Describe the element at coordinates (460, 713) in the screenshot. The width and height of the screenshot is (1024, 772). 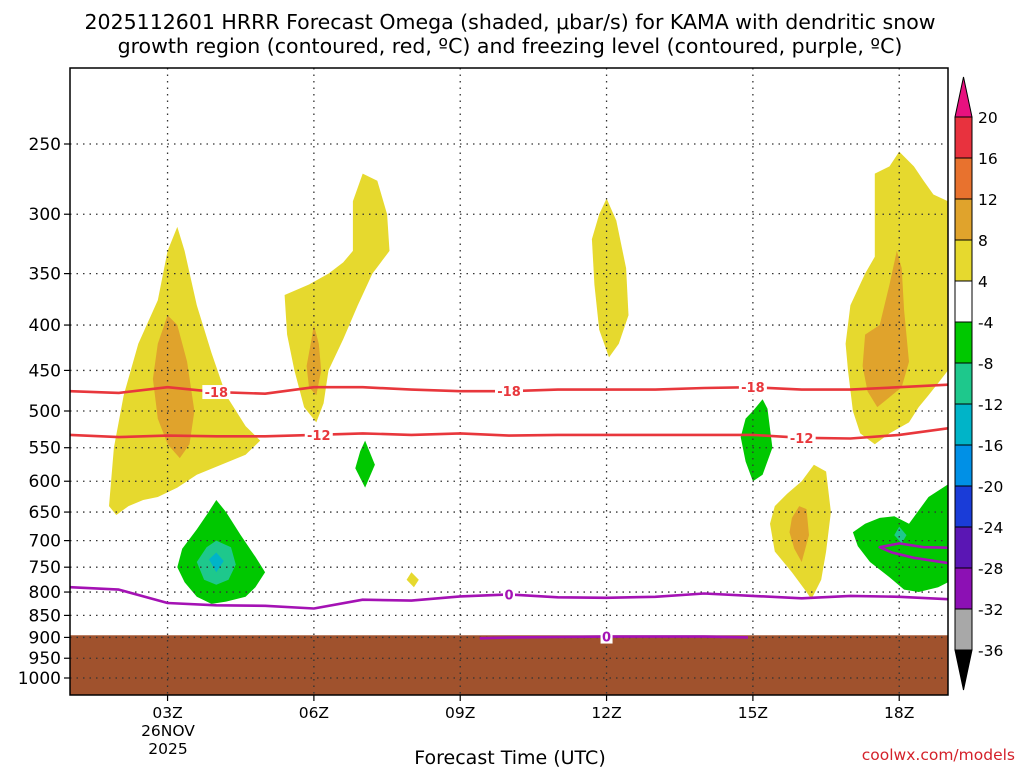
I see `x-tick-label-09Z: 09Z` at that location.